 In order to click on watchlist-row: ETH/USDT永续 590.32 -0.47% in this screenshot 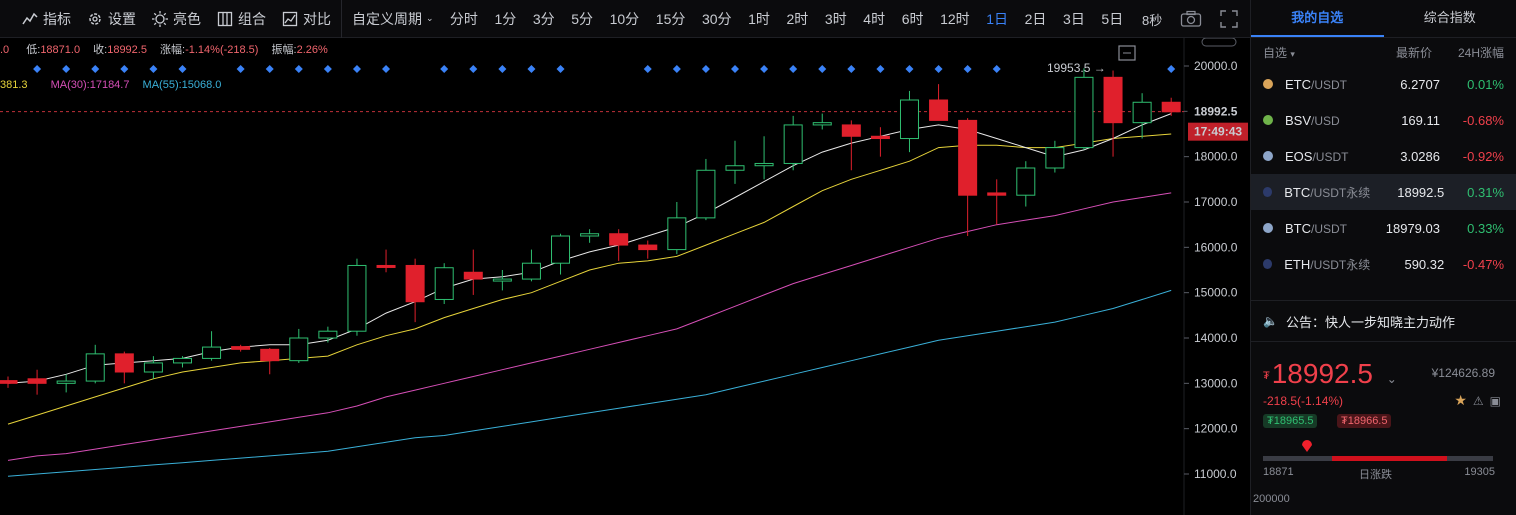, I will do `click(1383, 264)`.